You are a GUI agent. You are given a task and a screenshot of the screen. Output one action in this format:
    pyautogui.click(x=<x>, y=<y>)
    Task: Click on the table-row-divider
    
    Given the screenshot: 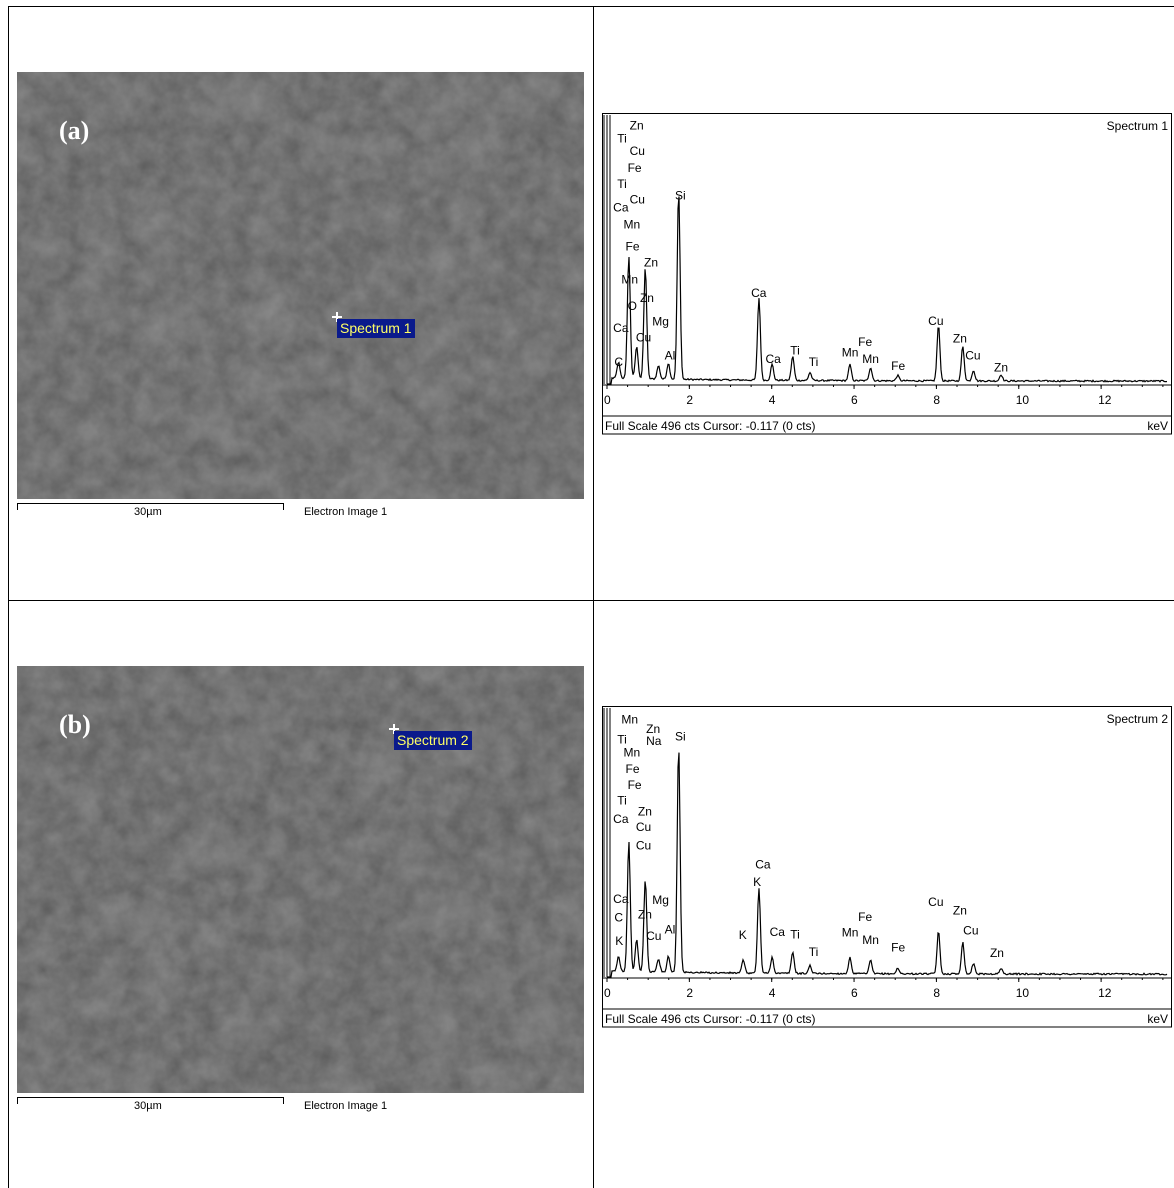 What is the action you would take?
    pyautogui.click(x=591, y=600)
    